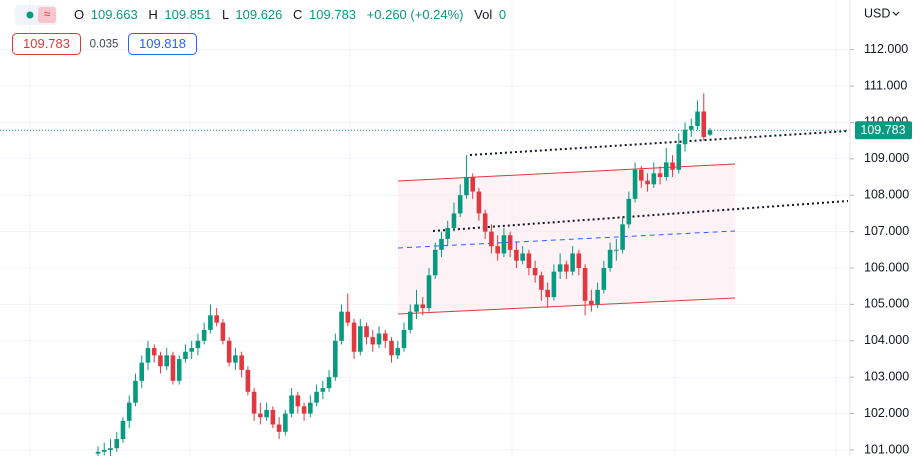  Describe the element at coordinates (30, 15) in the screenshot. I see `status-dot` at that location.